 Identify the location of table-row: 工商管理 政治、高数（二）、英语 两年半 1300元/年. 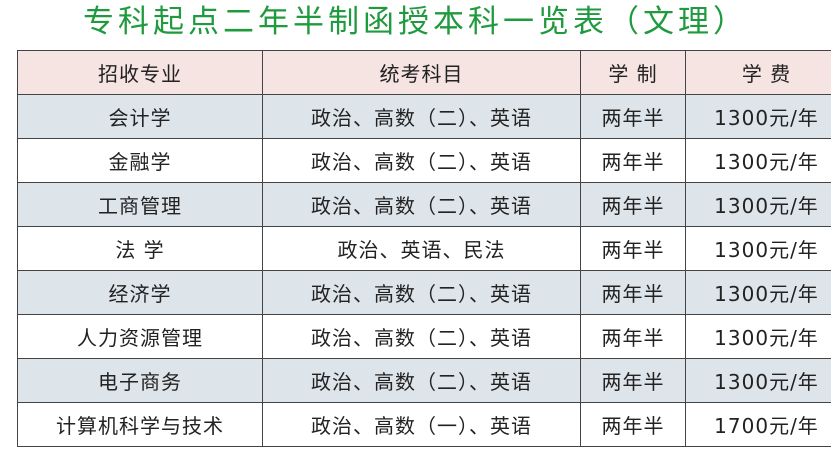
(424, 204).